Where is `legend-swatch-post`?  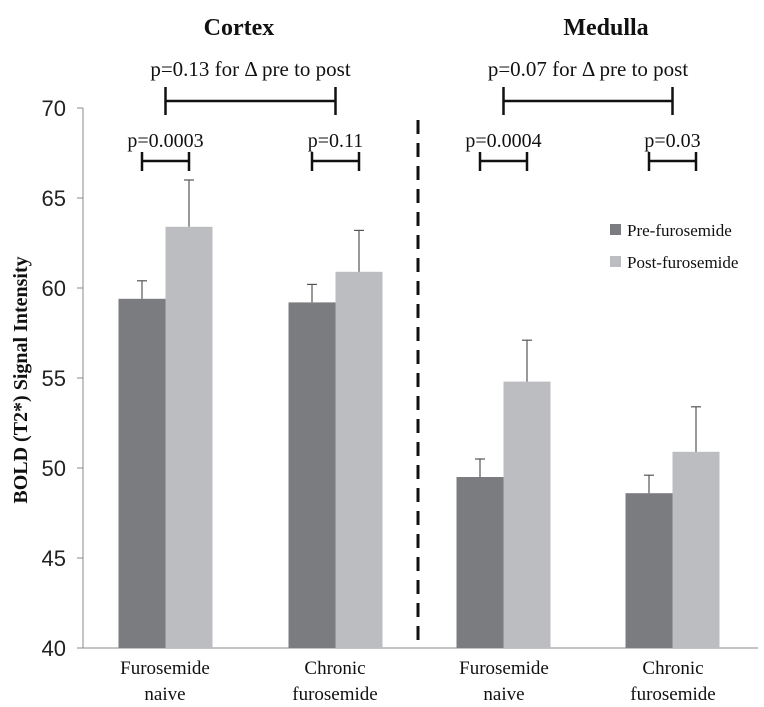
legend-swatch-post is located at coordinates (615, 261).